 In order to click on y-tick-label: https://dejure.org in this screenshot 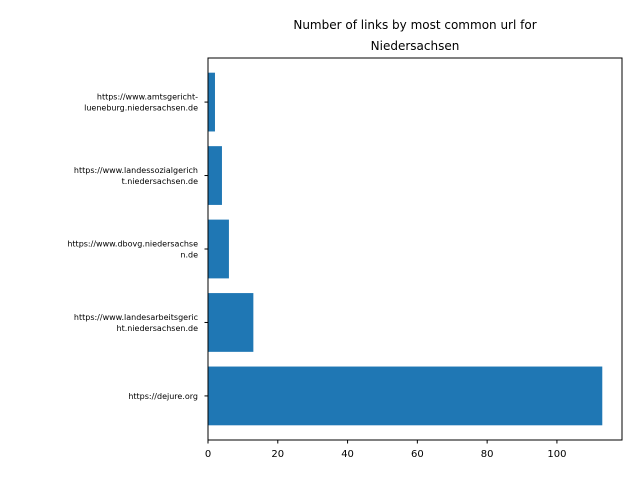, I will do `click(163, 396)`.